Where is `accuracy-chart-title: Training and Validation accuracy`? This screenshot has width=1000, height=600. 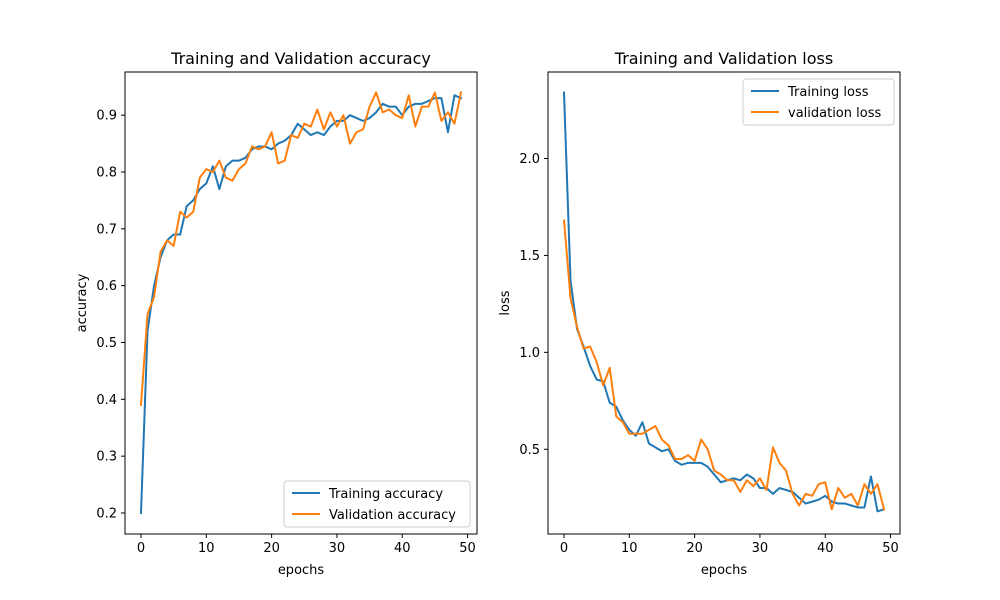
accuracy-chart-title: Training and Validation accuracy is located at coordinates (300, 58).